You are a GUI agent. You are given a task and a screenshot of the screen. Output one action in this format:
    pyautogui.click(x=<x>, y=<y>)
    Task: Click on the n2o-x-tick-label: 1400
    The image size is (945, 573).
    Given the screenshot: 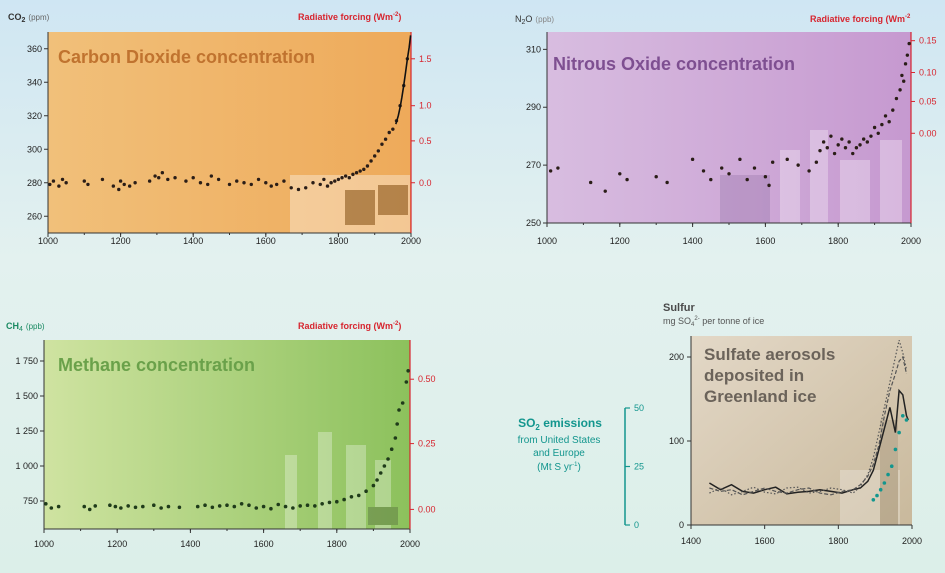 What is the action you would take?
    pyautogui.click(x=693, y=241)
    